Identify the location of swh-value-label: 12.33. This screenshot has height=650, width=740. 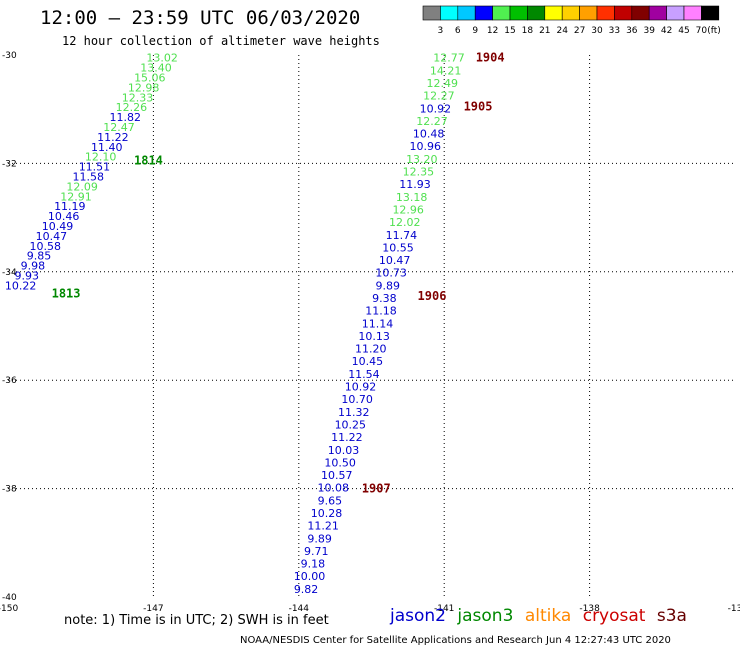
(138, 97).